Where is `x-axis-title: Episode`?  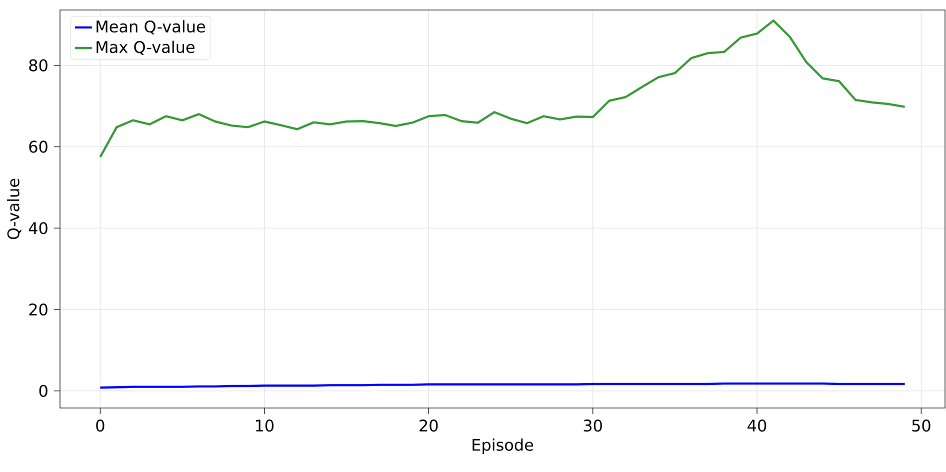
x-axis-title: Episode is located at coordinates (503, 446).